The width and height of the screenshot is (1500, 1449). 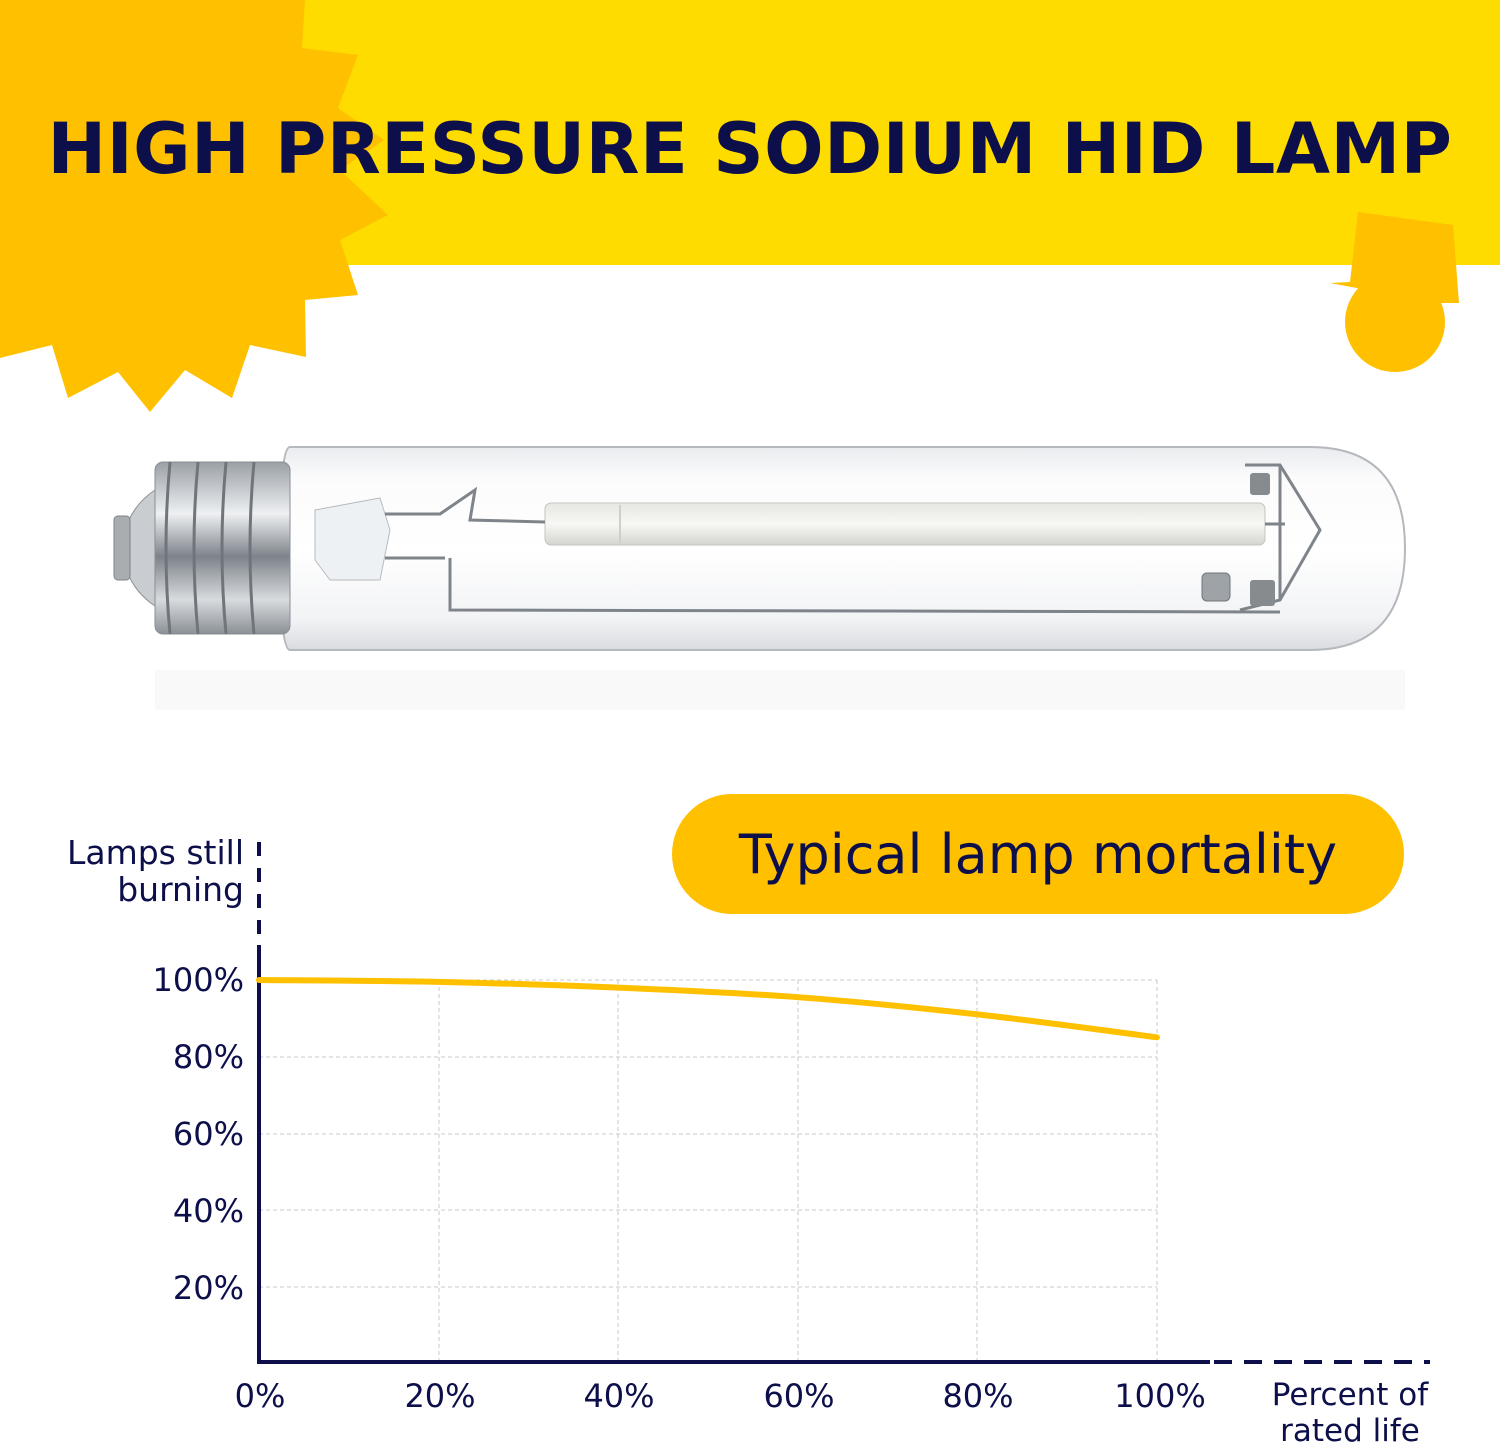 I want to click on y-tick-20: 20%, so click(x=208, y=1288).